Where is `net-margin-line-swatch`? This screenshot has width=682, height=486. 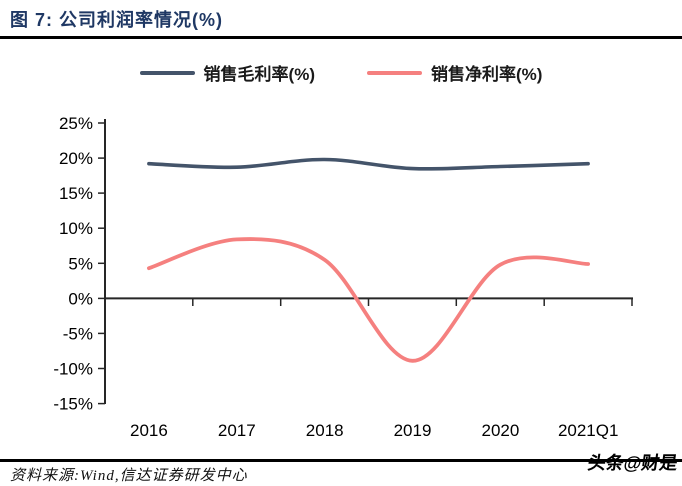 net-margin-line-swatch is located at coordinates (394, 72).